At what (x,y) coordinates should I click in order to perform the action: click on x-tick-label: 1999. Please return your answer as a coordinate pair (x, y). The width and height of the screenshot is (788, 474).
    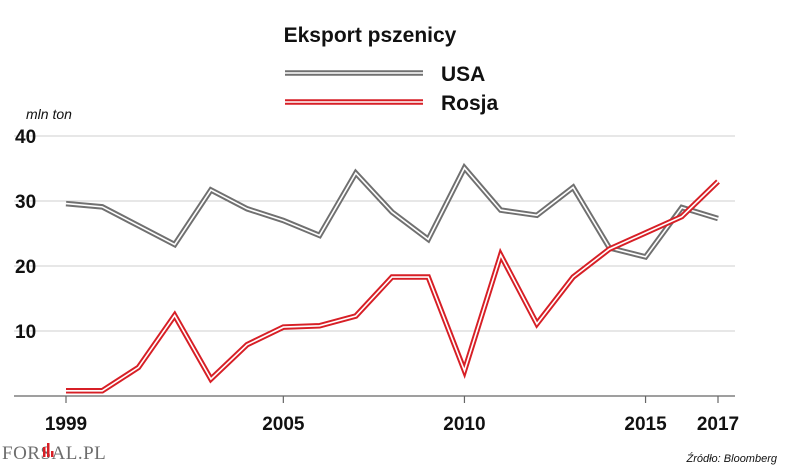
    Looking at the image, I should click on (66, 424).